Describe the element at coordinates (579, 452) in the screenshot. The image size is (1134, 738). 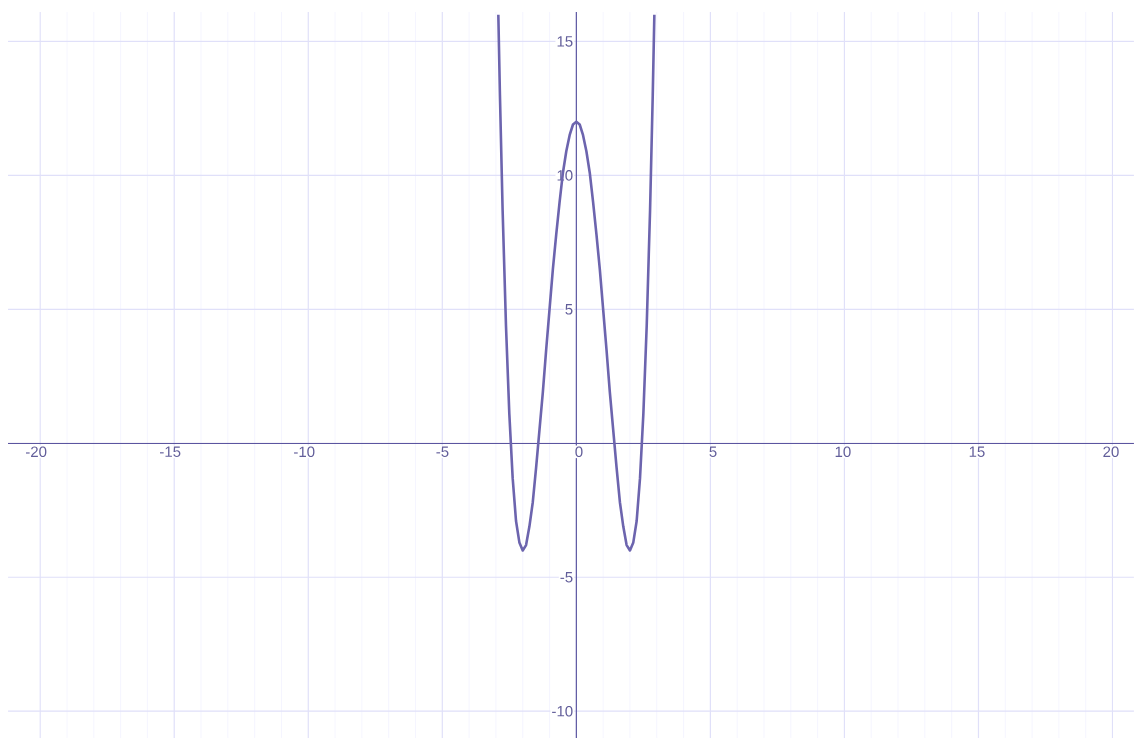
I see `x-tick-label: 0` at that location.